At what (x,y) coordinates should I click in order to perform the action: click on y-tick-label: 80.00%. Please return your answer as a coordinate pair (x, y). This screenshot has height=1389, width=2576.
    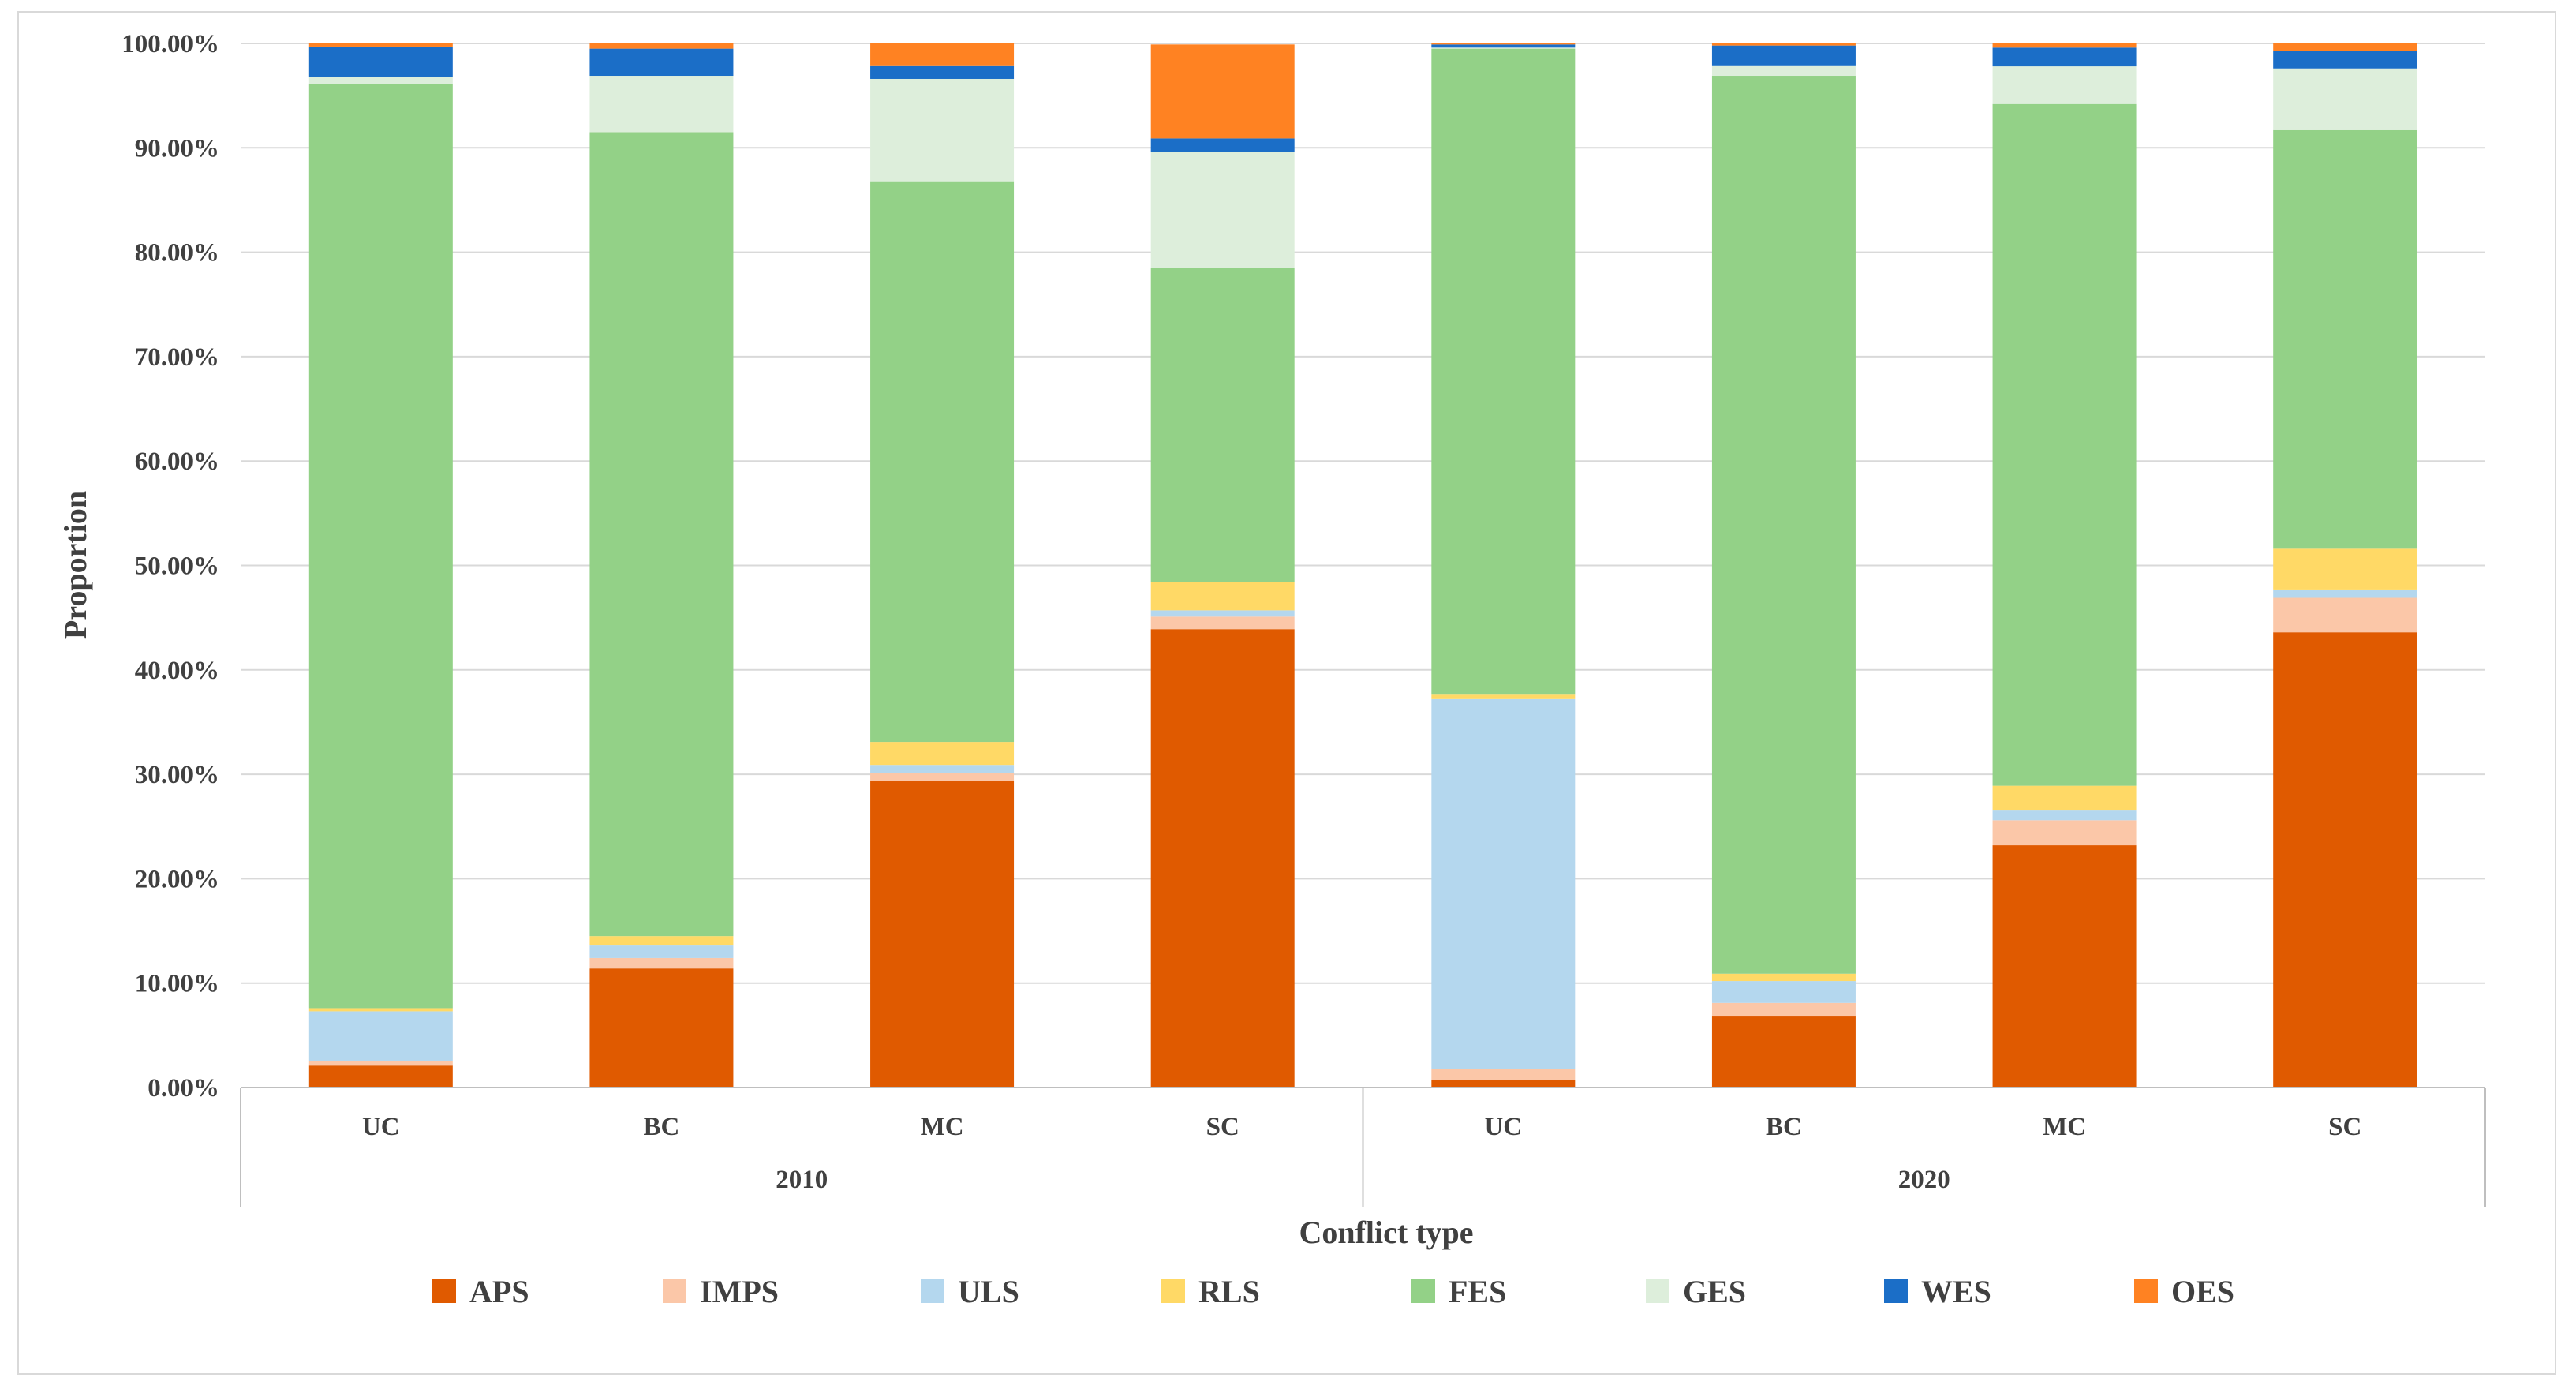
    Looking at the image, I should click on (177, 254).